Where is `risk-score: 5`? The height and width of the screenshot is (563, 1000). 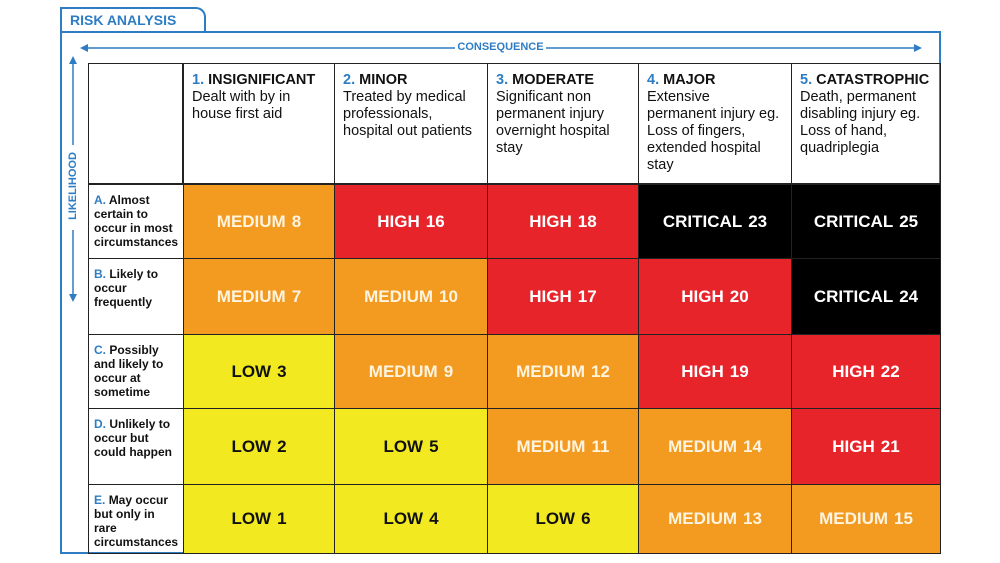 risk-score: 5 is located at coordinates (434, 446).